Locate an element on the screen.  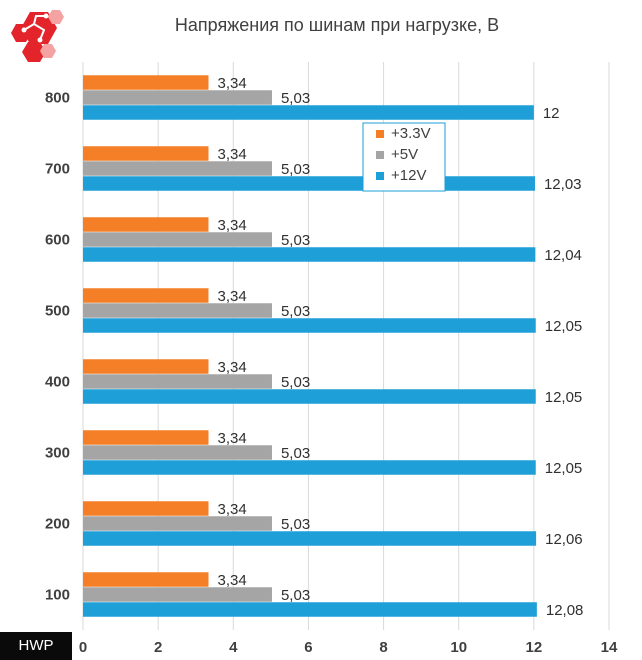
legend-label: +5V is located at coordinates (404, 154).